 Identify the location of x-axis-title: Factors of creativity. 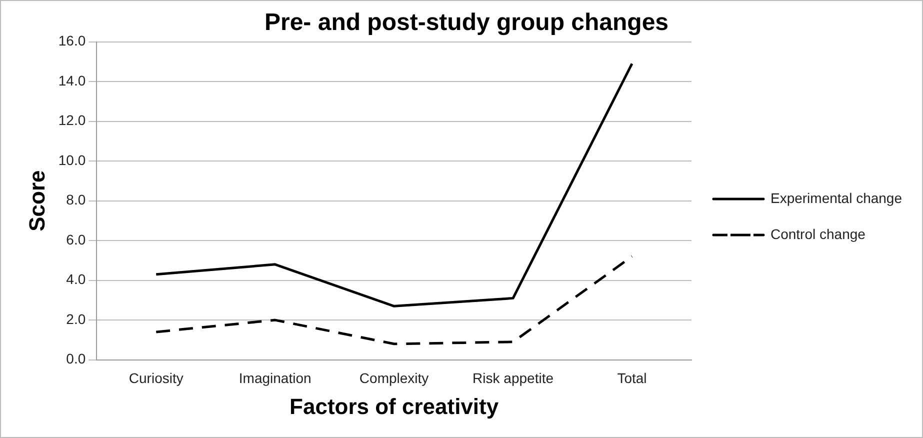
(395, 406).